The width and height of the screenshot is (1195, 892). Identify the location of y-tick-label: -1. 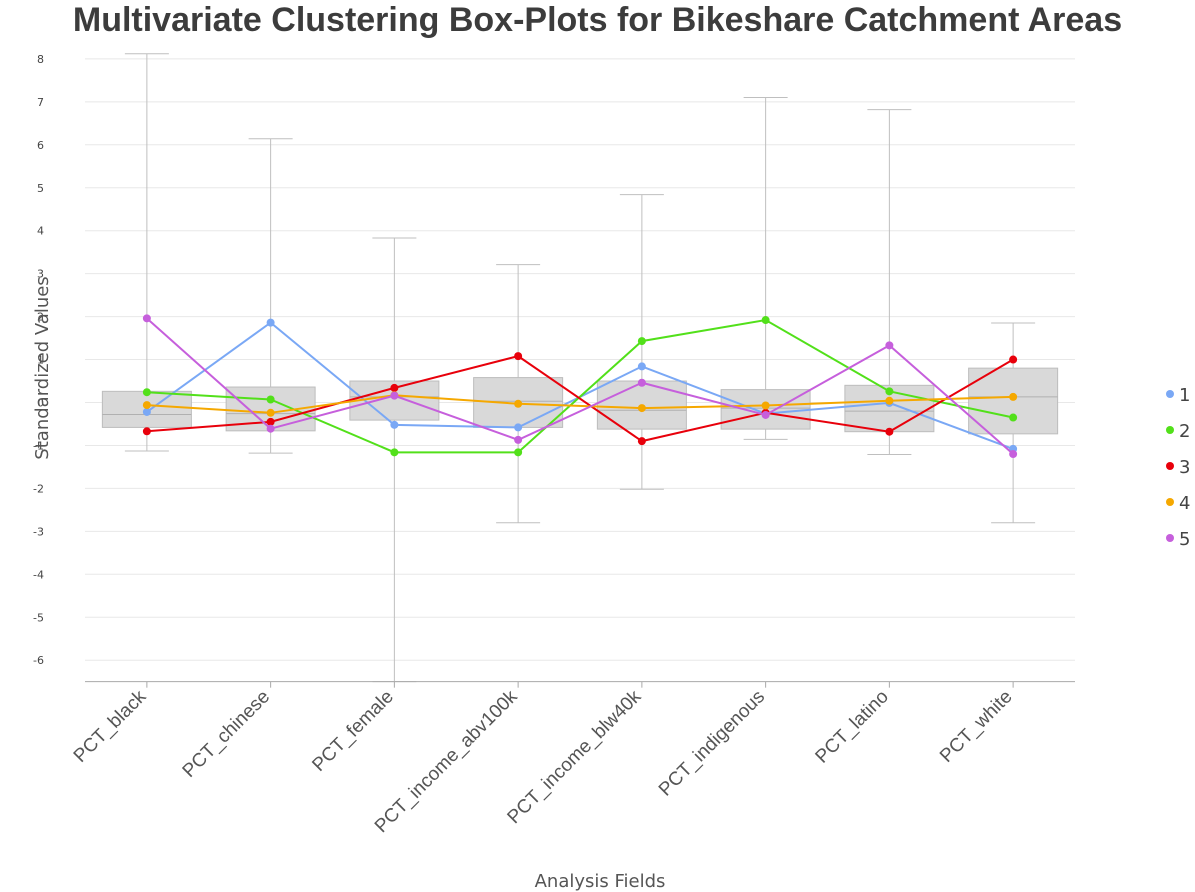
(38, 445).